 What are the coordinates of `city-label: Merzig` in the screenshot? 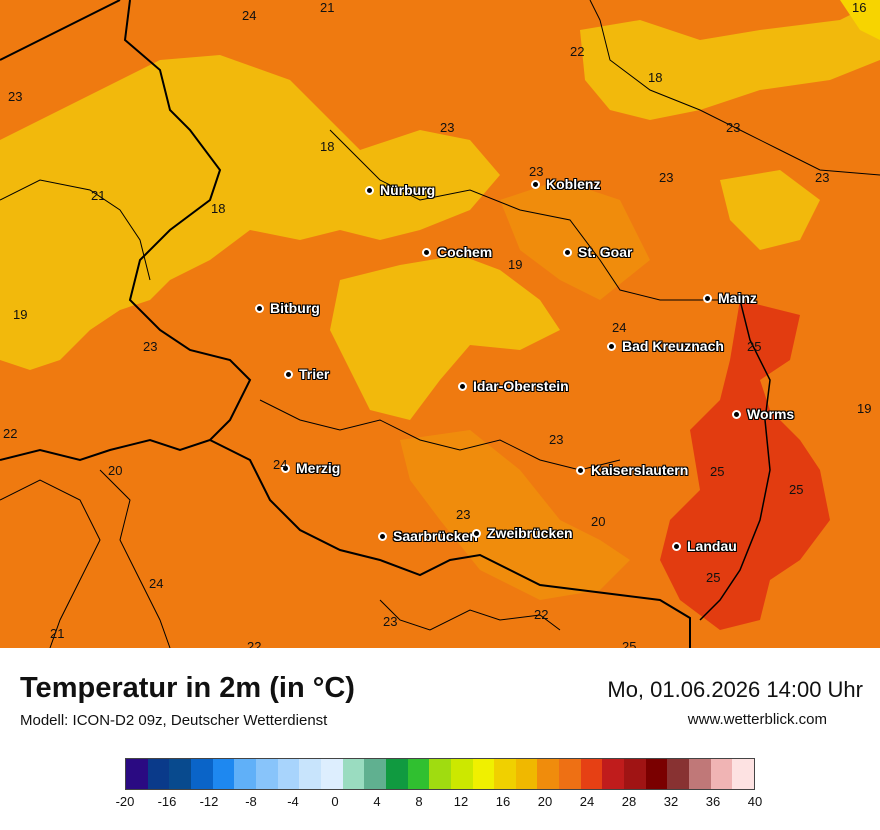 It's located at (318, 468).